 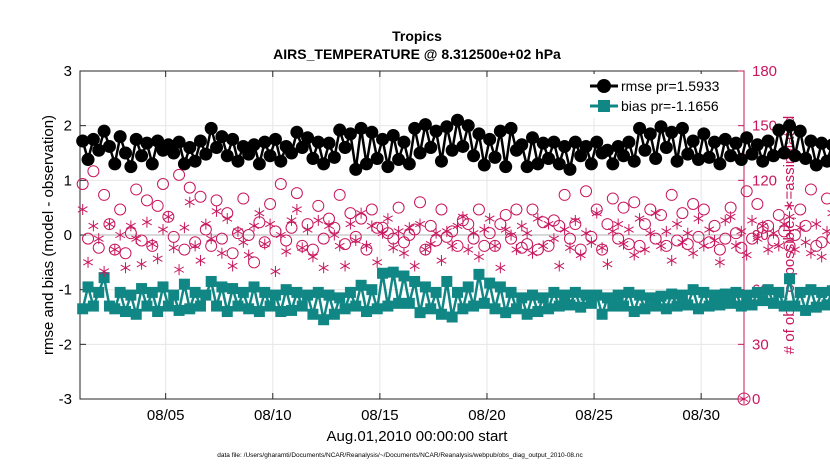 What do you see at coordinates (417, 54) in the screenshot?
I see `chart-subtitle: AIRS_TEMPERATURE @ 8.312500e+02 hPa` at bounding box center [417, 54].